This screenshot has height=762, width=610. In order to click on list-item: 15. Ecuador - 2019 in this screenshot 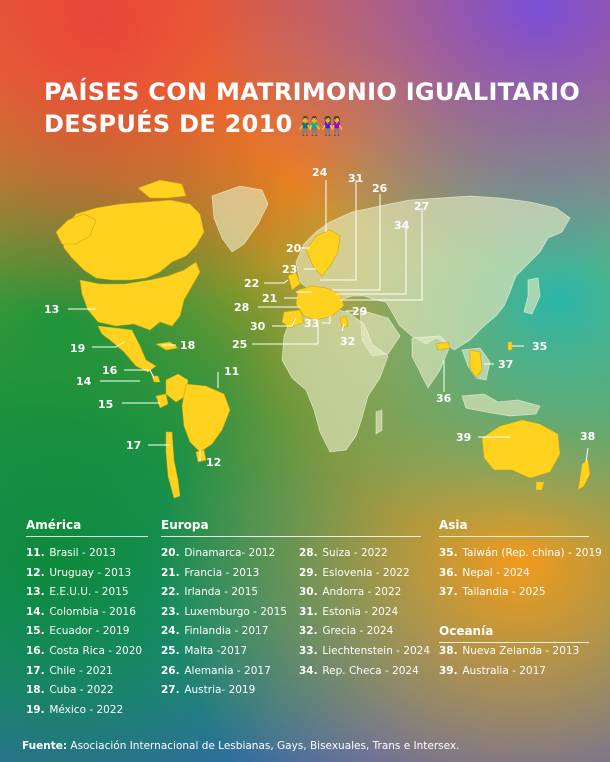, I will do `click(78, 631)`.